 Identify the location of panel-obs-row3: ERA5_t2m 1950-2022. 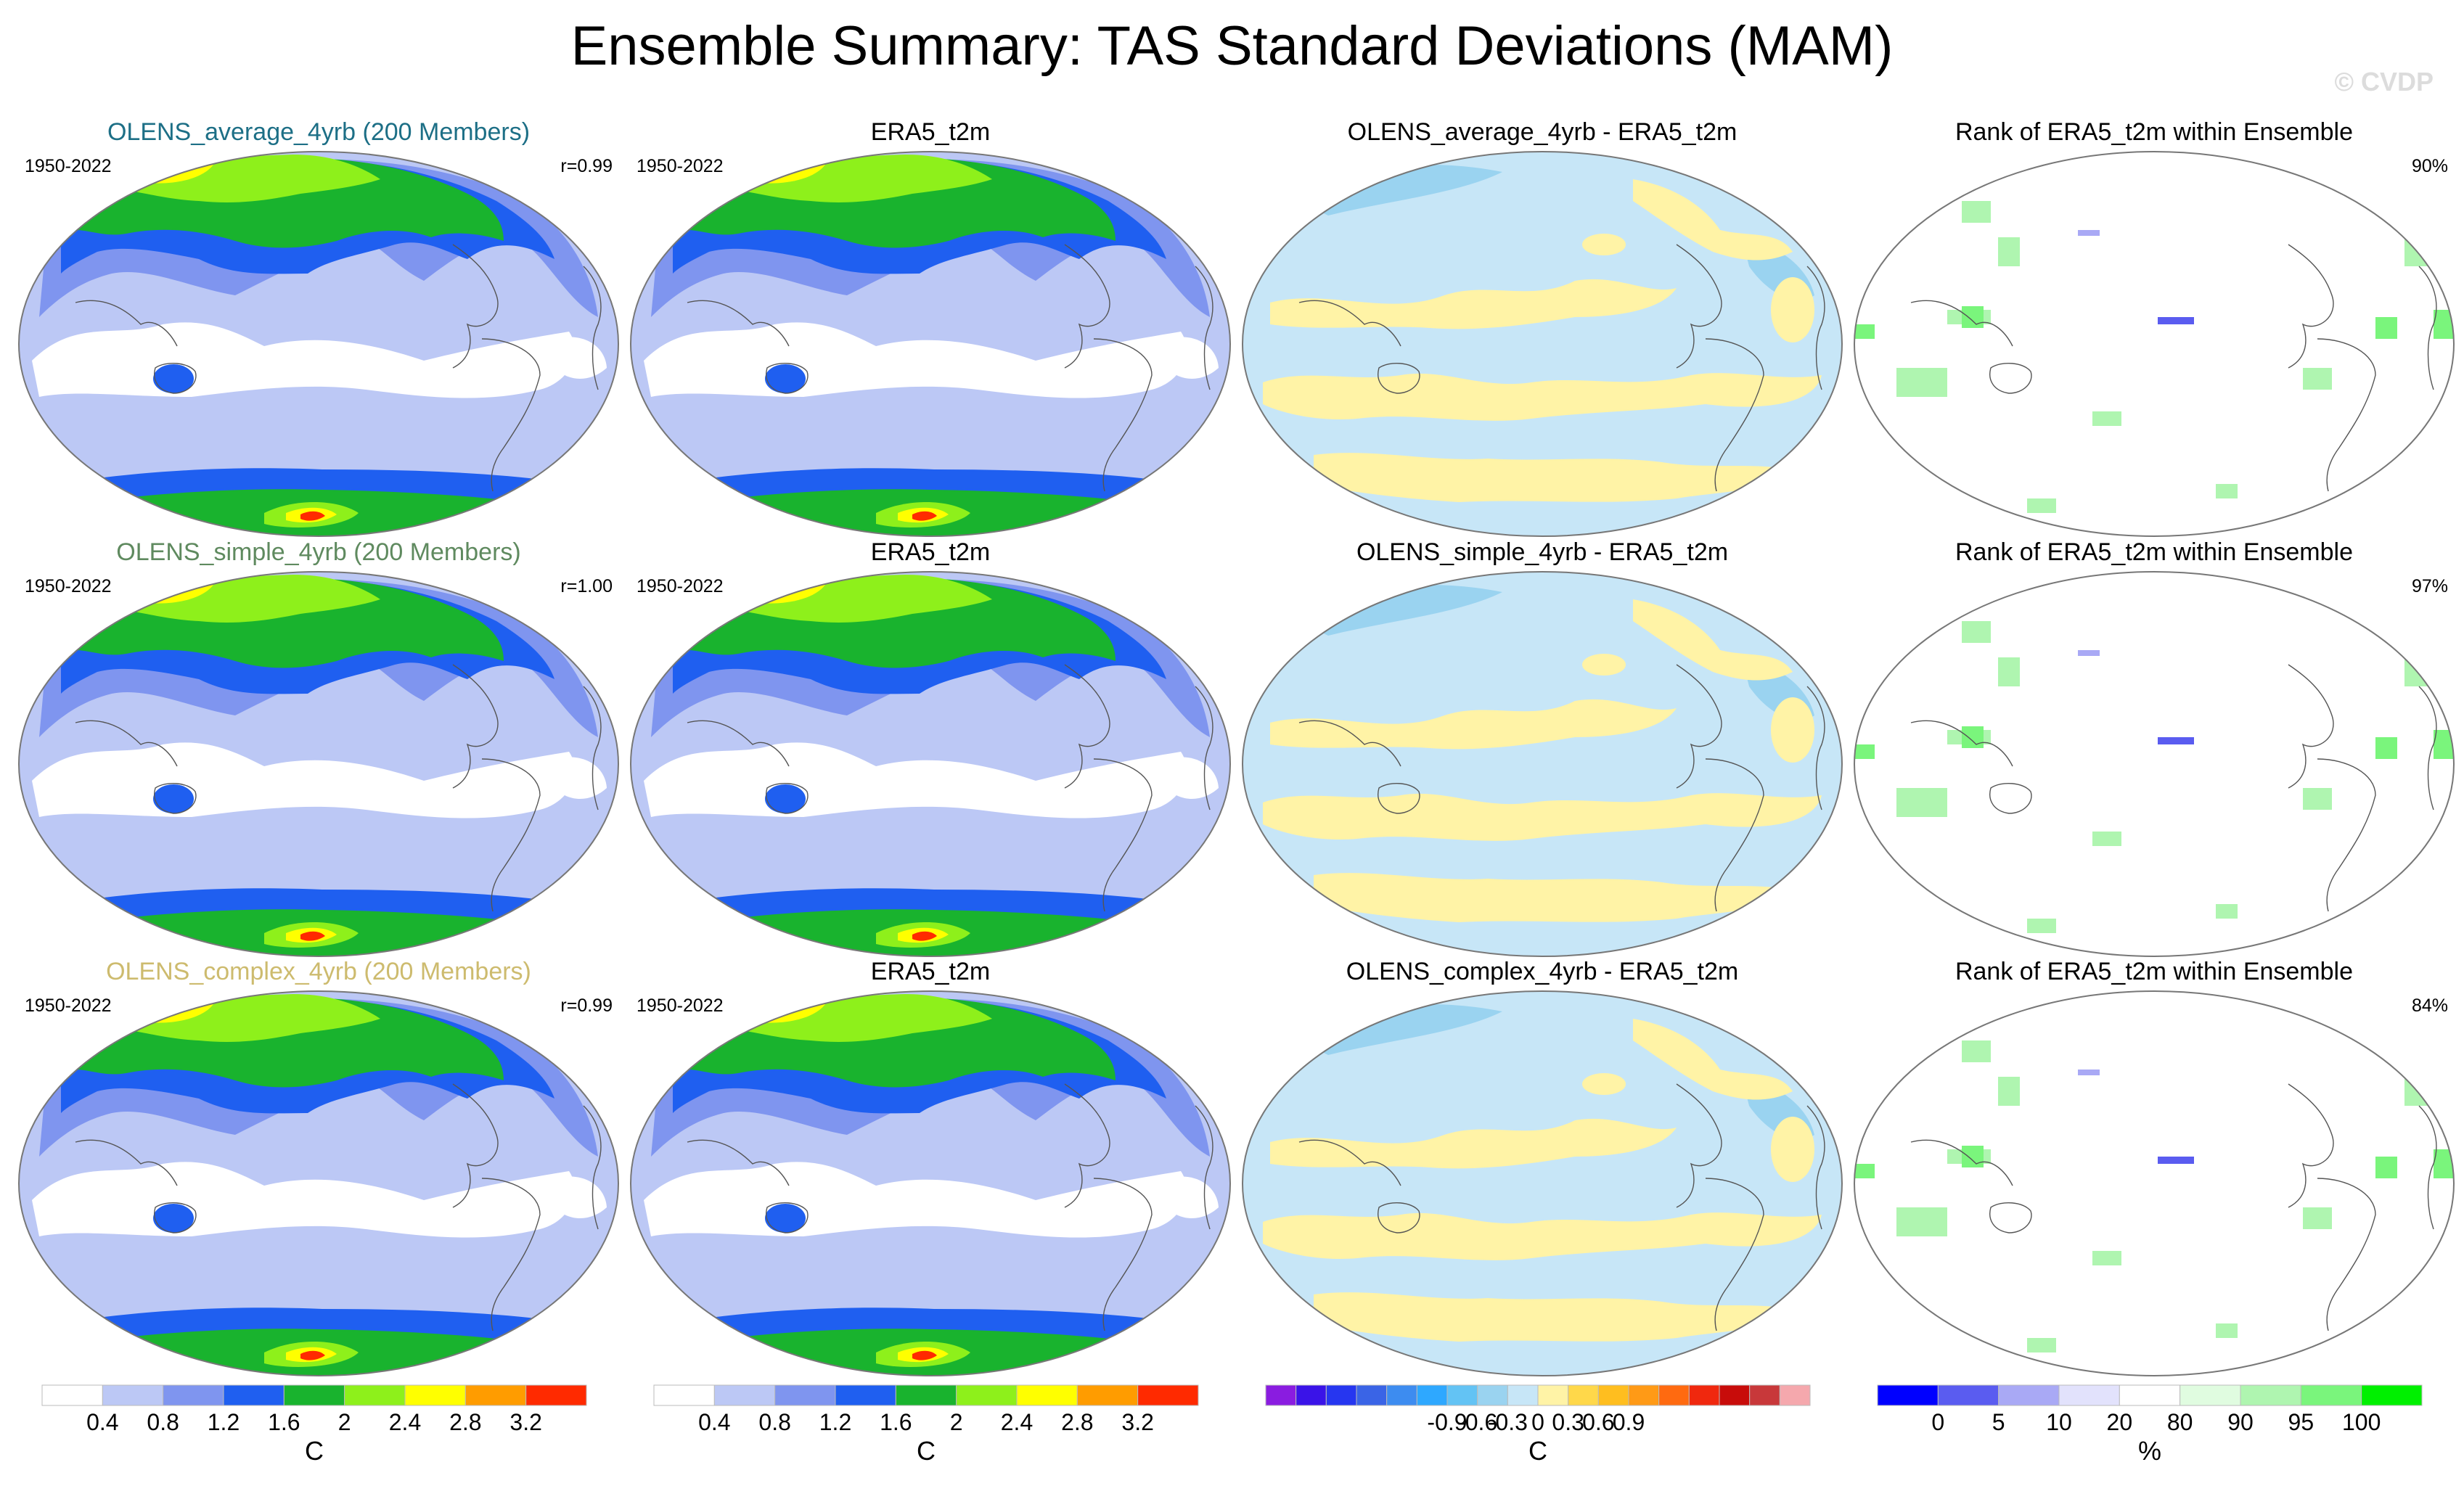
(930, 1167).